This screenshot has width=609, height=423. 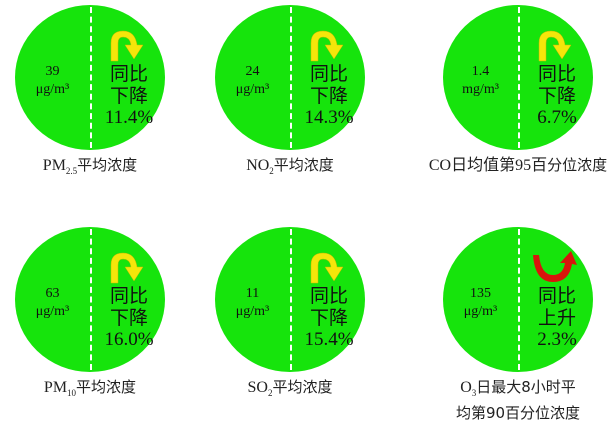 I want to click on yoy-change: 同比 下降 16.0%, so click(x=129, y=318).